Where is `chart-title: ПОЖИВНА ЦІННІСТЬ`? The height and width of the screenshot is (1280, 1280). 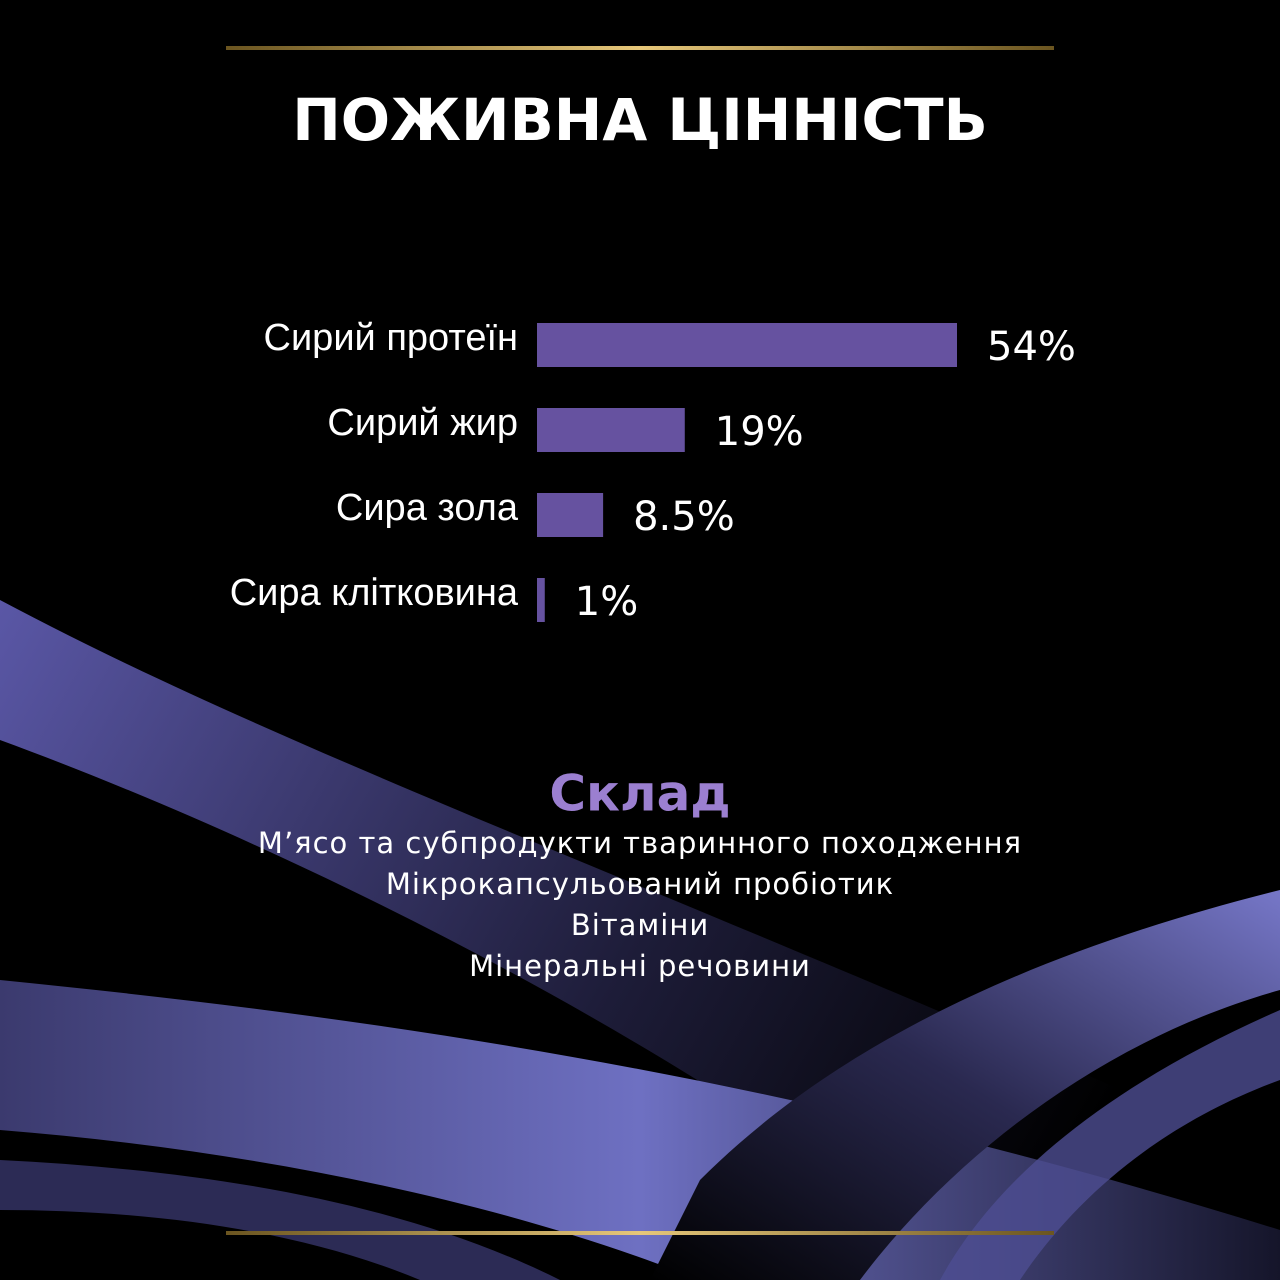
chart-title: ПОЖИВНА ЦІННІСТЬ is located at coordinates (640, 120).